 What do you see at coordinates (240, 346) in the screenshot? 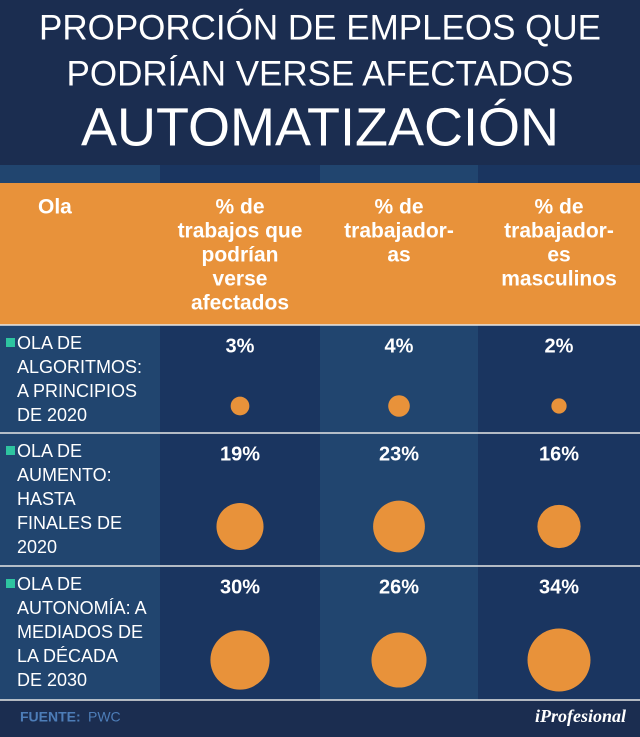
I see `value-label: 3%` at bounding box center [240, 346].